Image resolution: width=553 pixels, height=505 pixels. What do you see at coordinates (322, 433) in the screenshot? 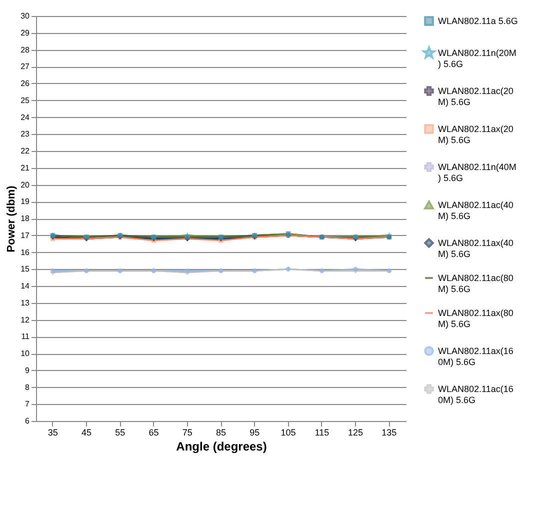
I see `x-tick-label: 115` at bounding box center [322, 433].